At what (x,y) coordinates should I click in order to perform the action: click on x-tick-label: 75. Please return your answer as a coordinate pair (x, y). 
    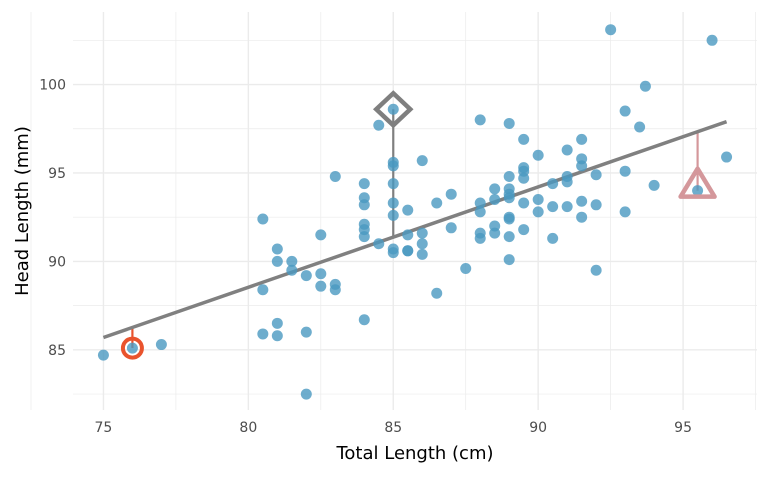
    Looking at the image, I should click on (104, 428).